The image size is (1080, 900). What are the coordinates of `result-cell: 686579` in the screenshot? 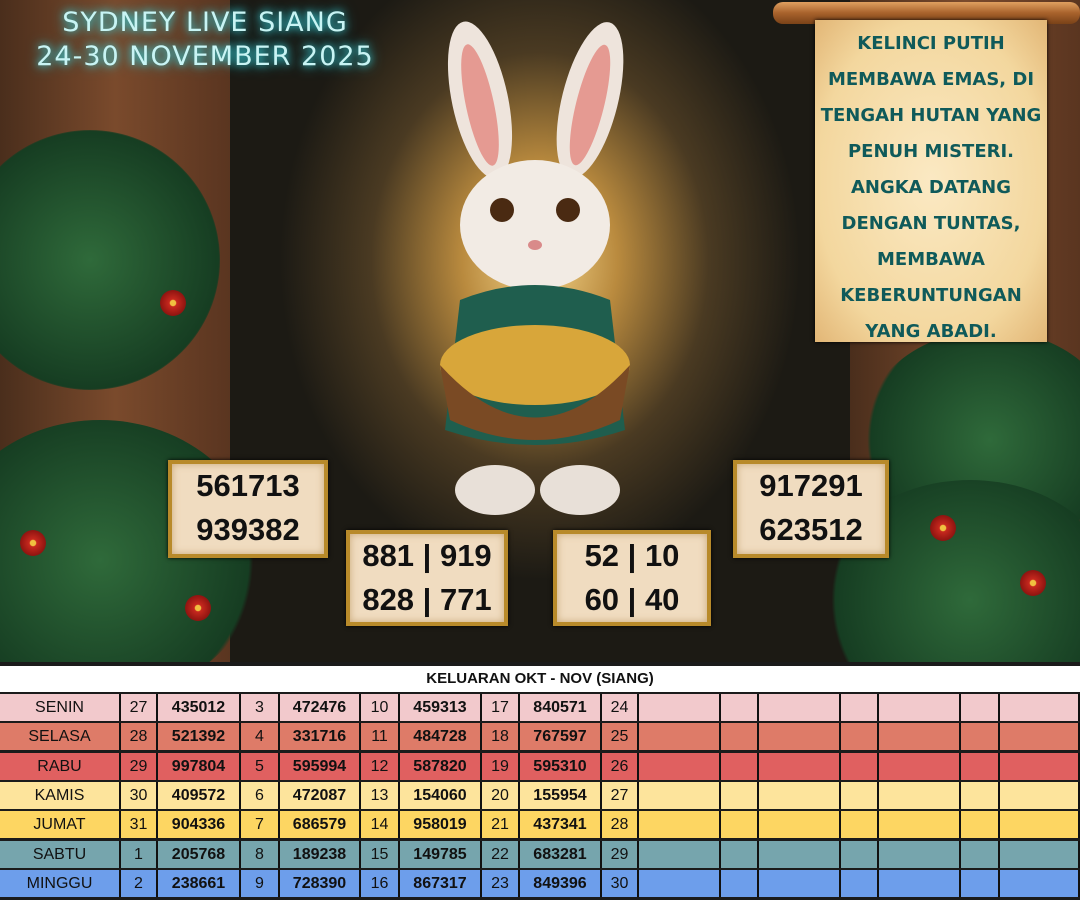 It's located at (320, 825).